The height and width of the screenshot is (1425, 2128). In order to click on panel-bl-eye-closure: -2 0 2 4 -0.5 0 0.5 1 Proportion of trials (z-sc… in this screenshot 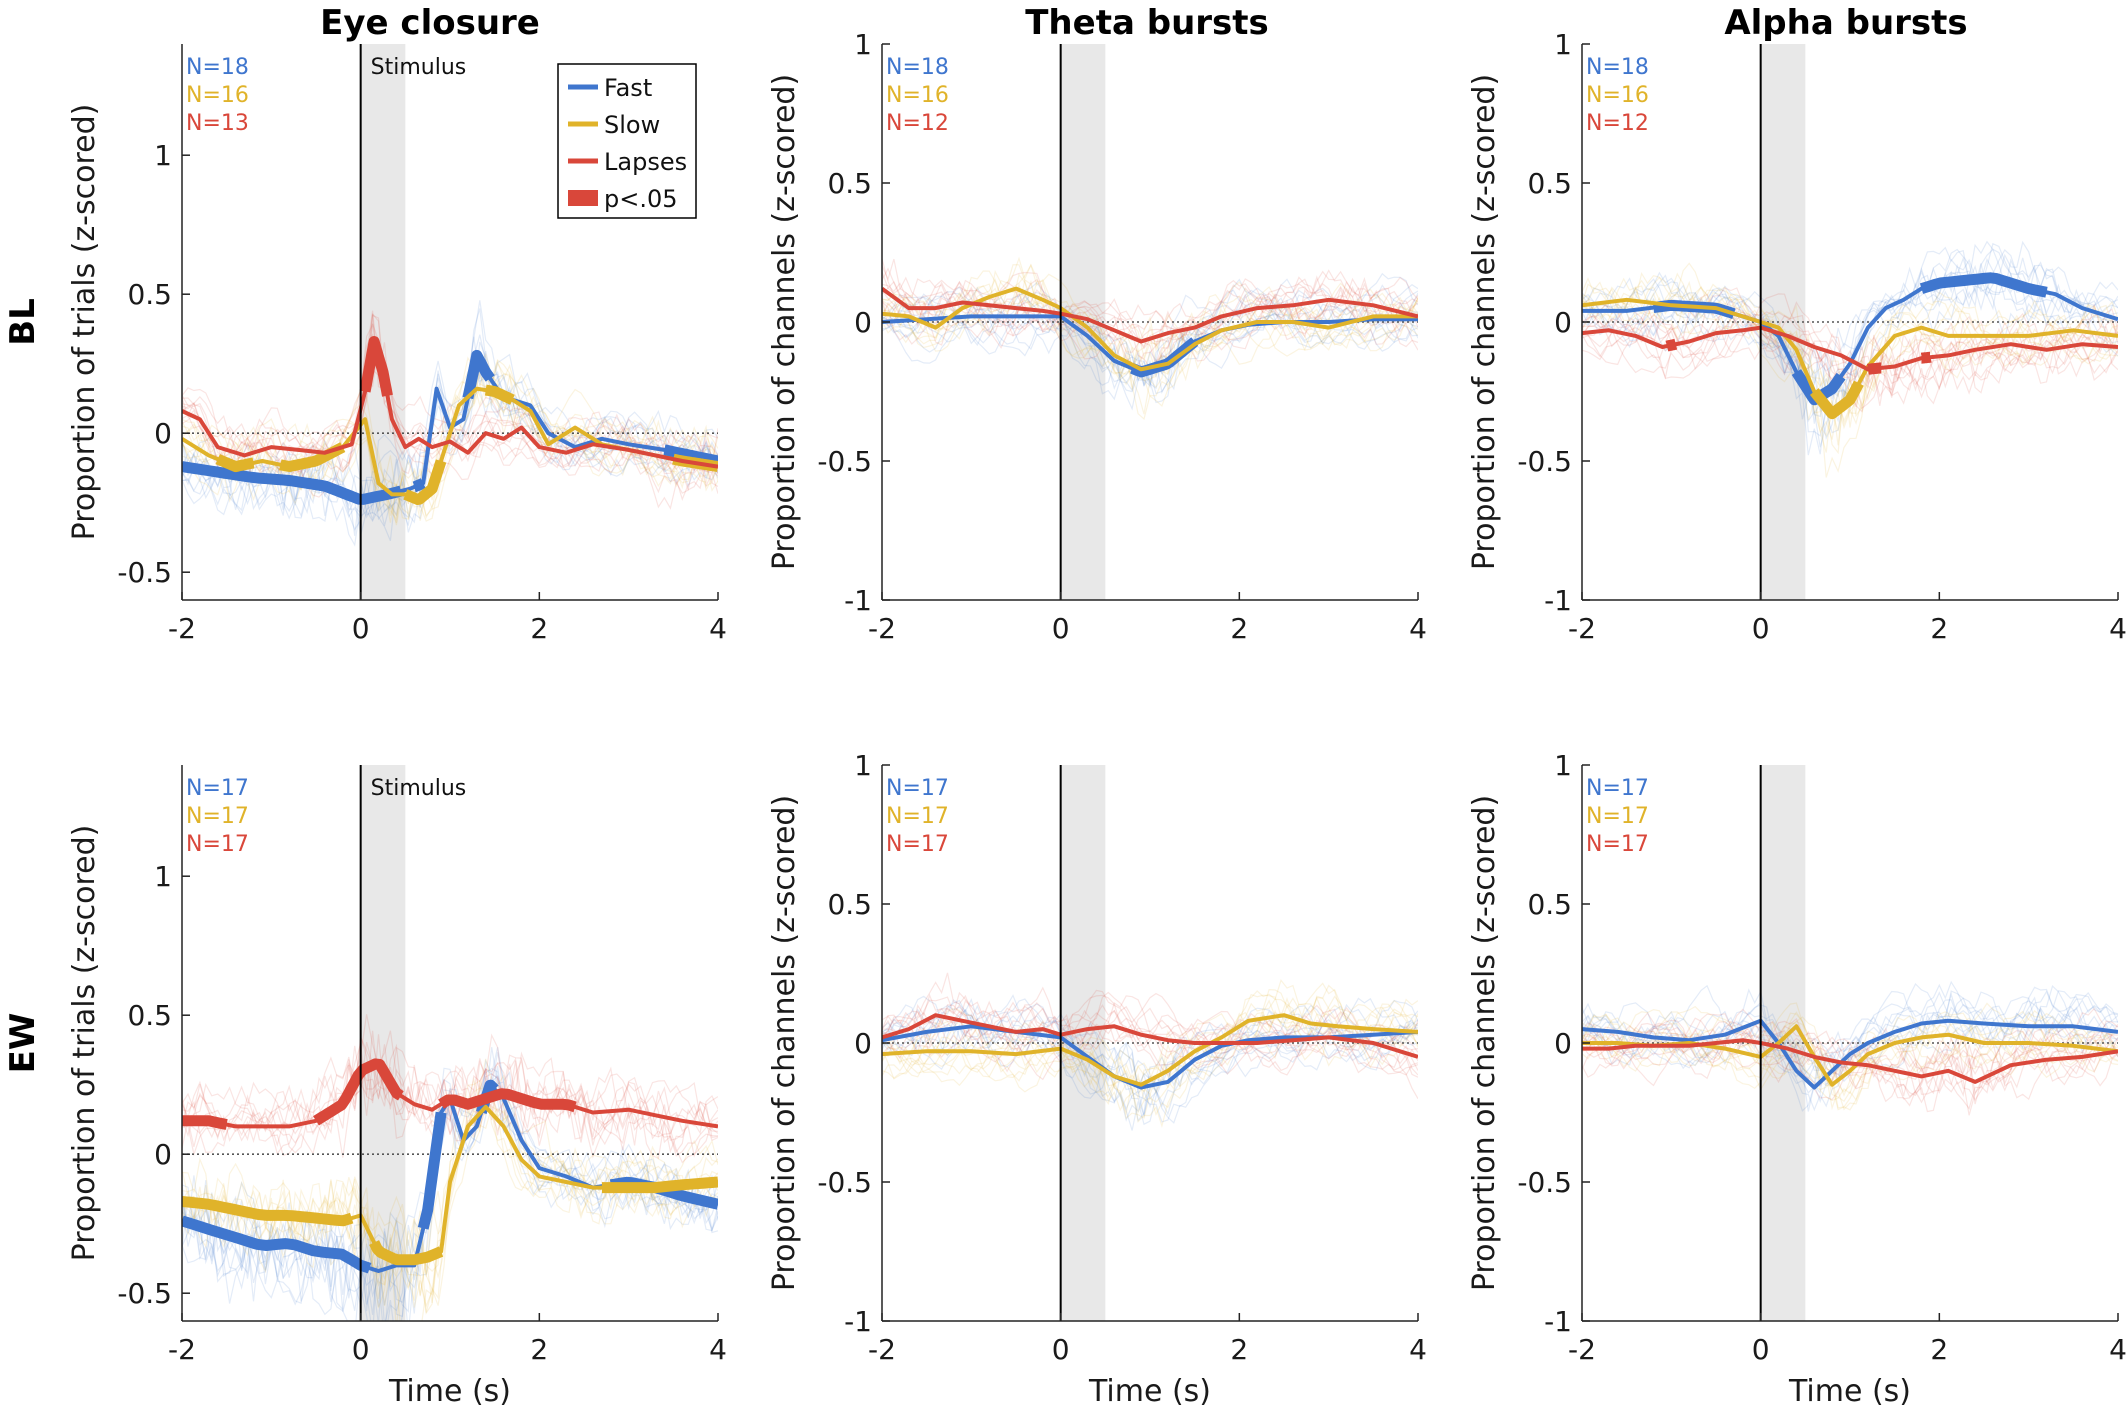, I will do `click(397, 344)`.